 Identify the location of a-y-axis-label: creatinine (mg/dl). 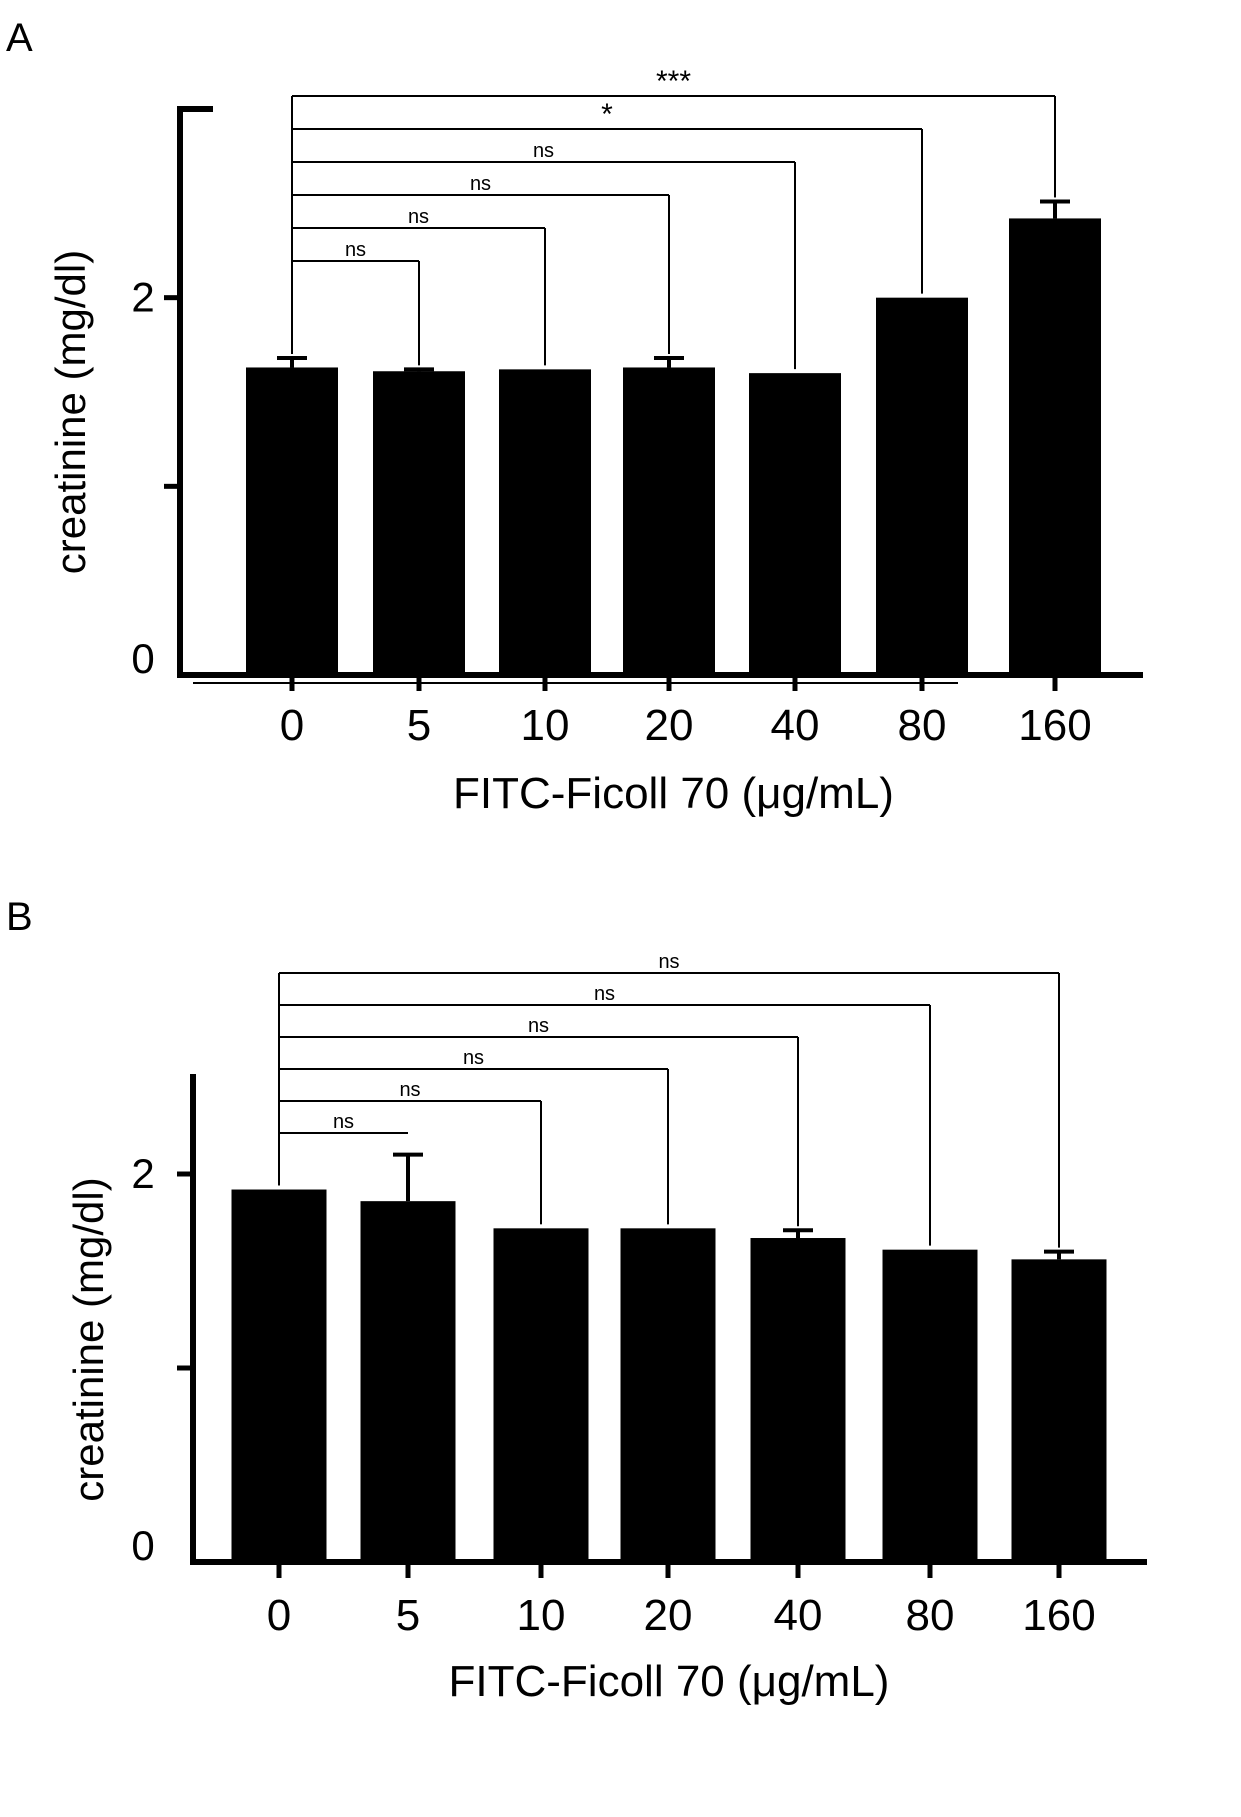
(70, 412).